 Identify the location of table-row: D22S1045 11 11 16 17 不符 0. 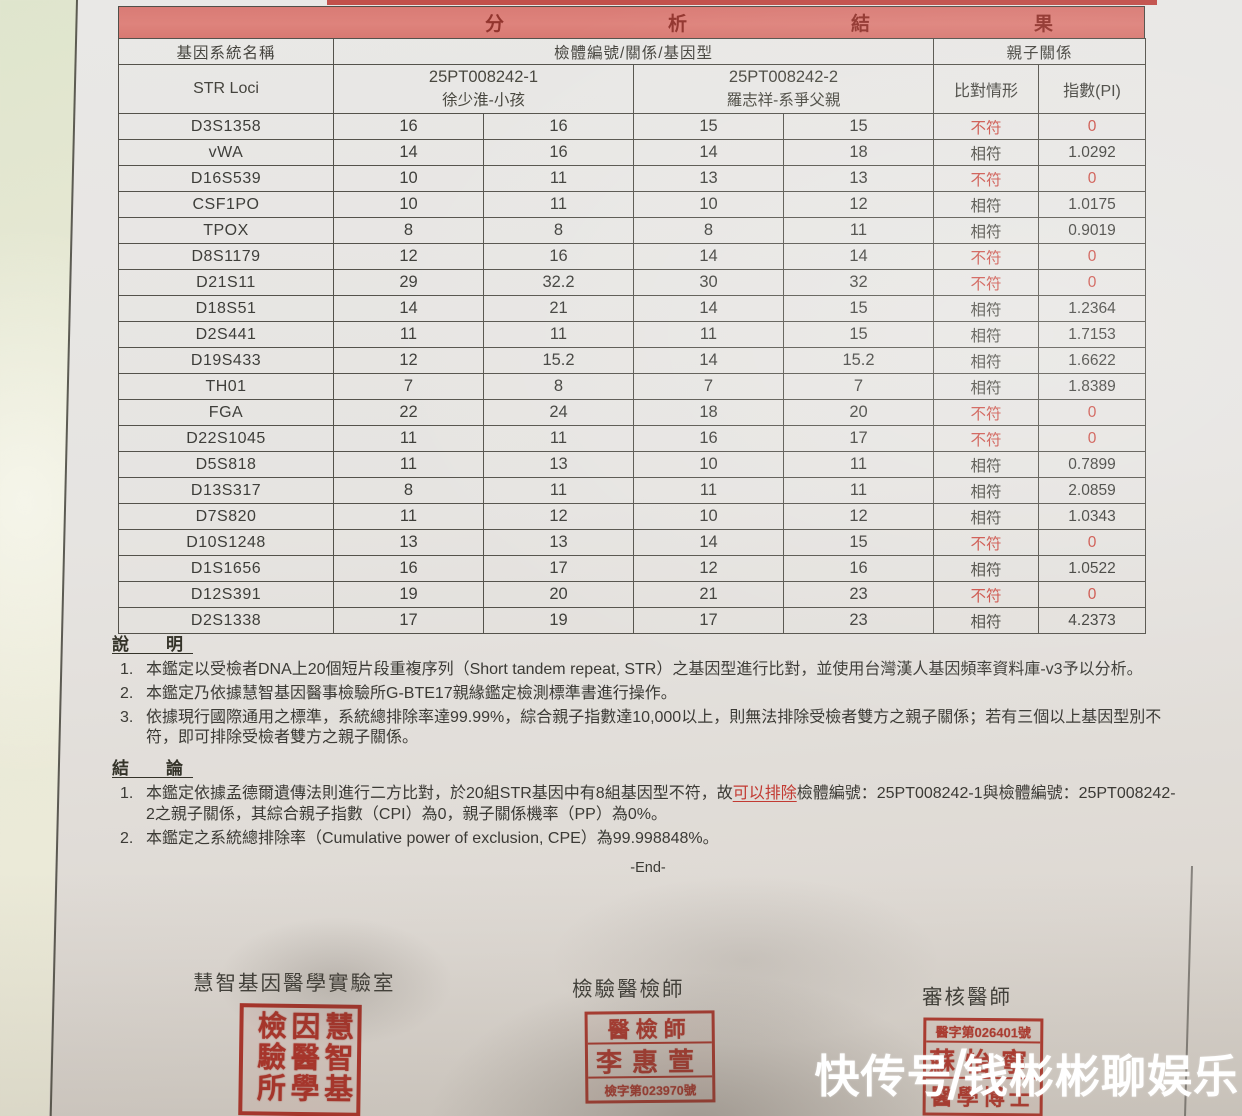
(632, 438).